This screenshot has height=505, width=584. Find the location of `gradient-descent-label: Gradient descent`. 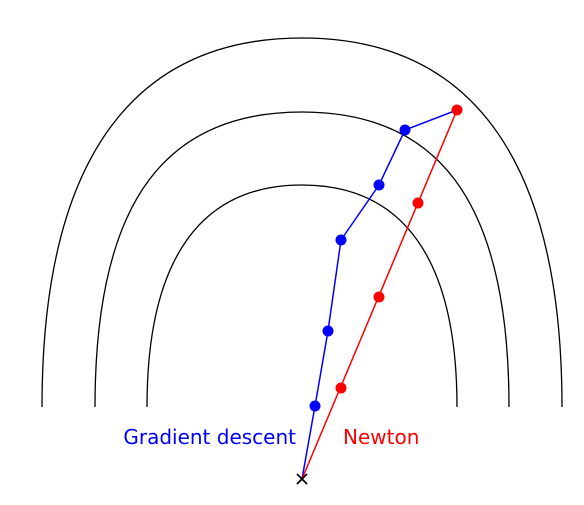

gradient-descent-label: Gradient descent is located at coordinates (209, 437).